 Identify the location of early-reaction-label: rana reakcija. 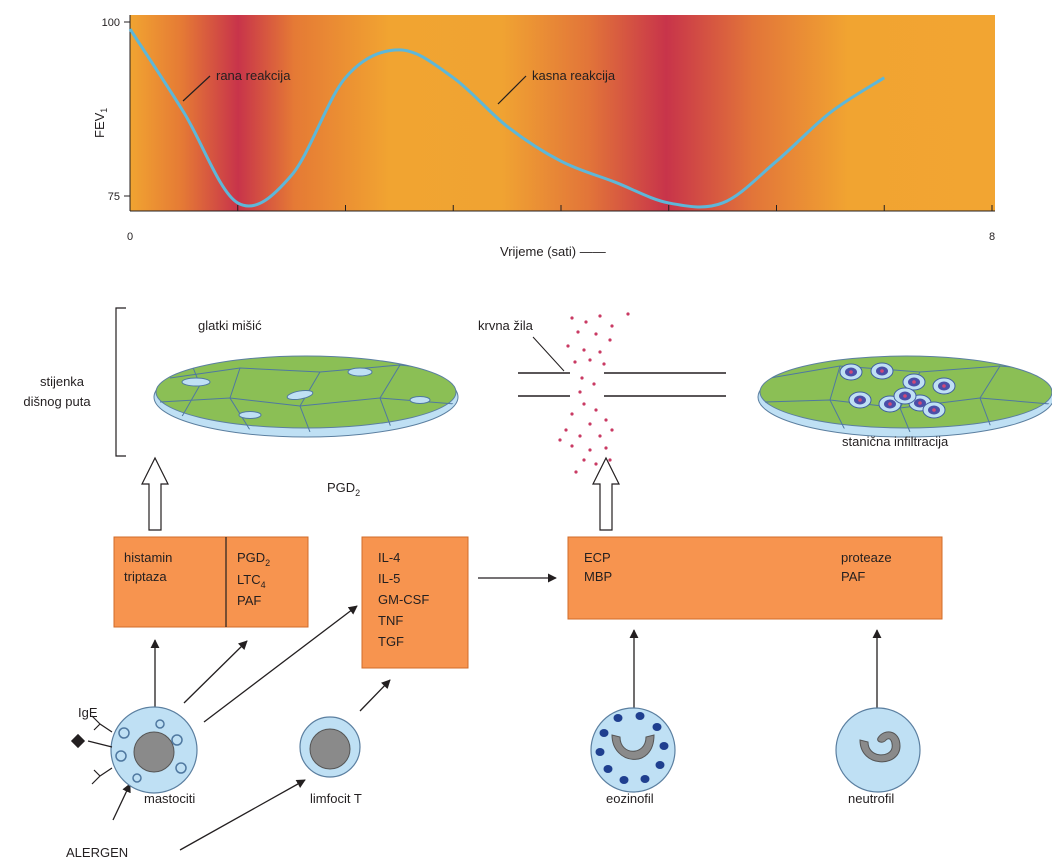
(253, 75).